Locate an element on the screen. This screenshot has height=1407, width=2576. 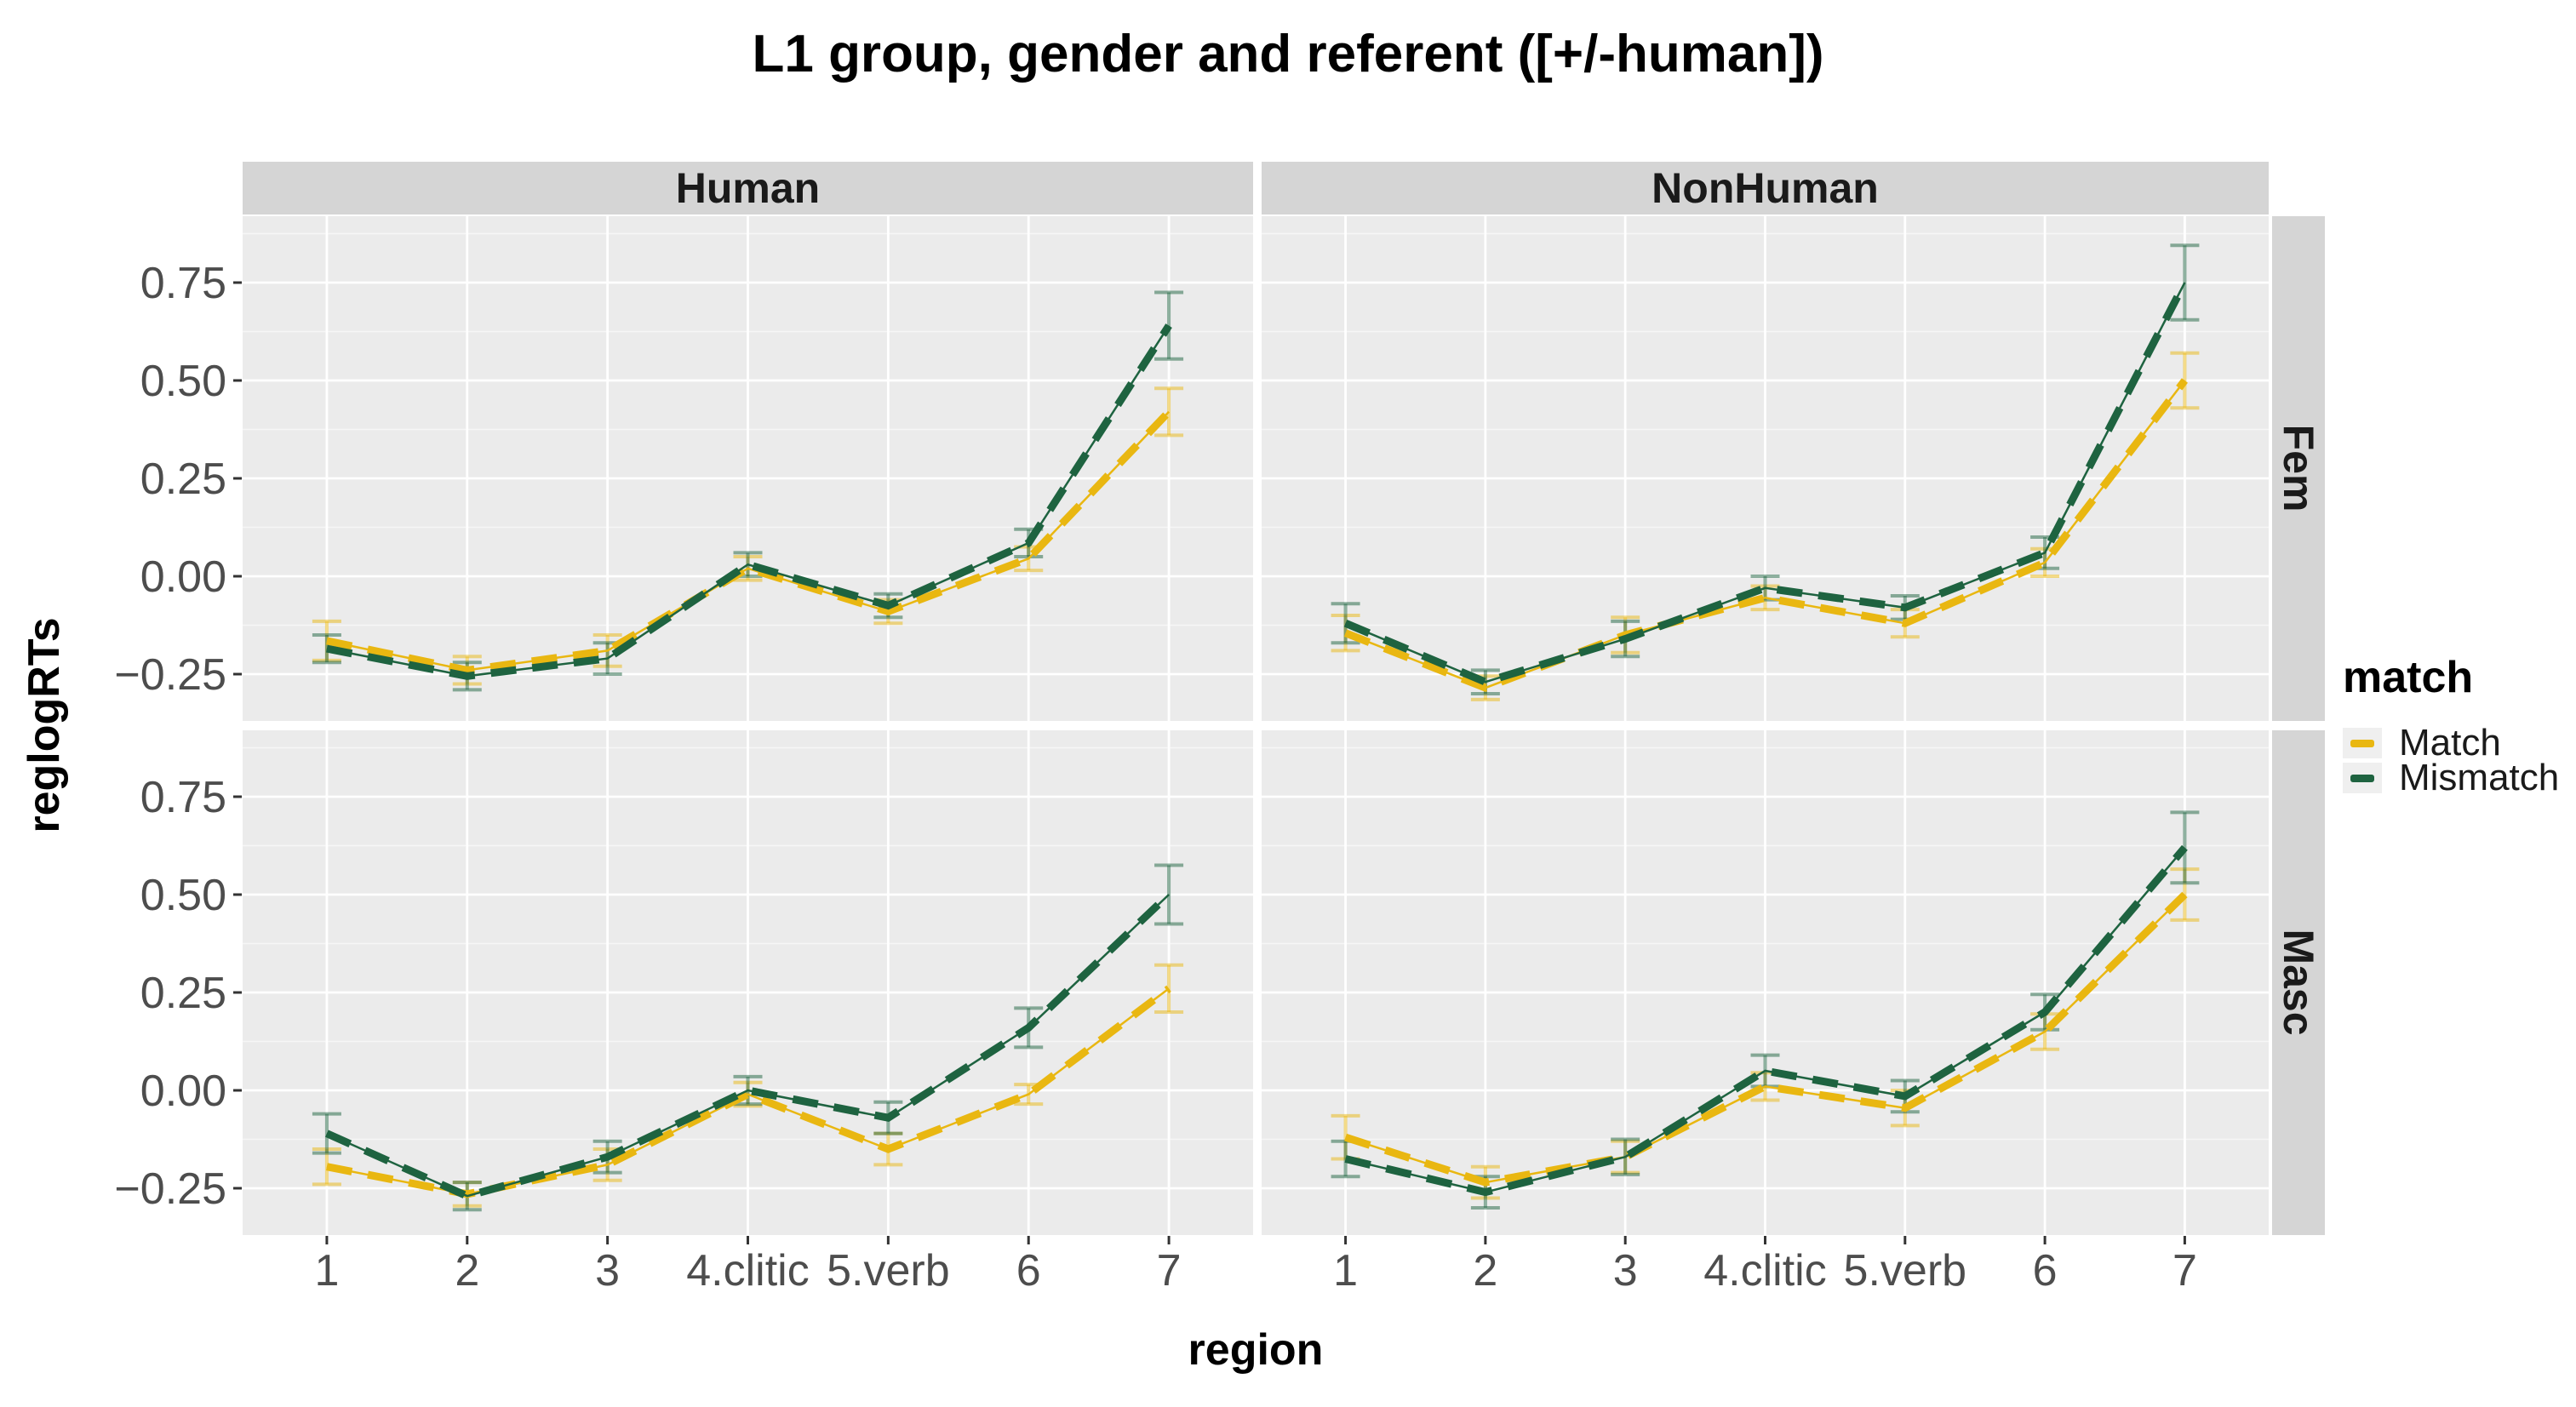
facet-strip-masc: Masc is located at coordinates (2299, 982).